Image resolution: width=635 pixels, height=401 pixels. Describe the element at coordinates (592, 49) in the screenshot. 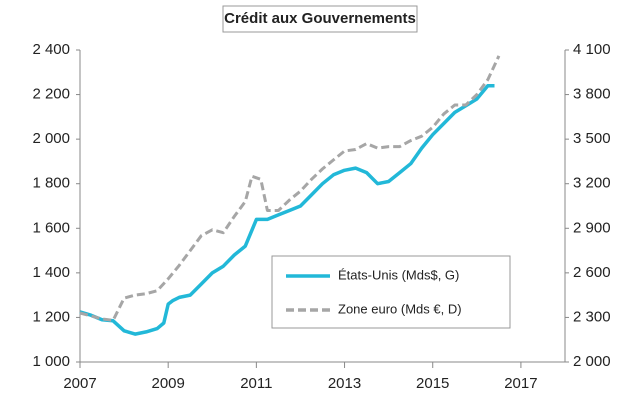

I see `y2-tick-label: 4 100` at that location.